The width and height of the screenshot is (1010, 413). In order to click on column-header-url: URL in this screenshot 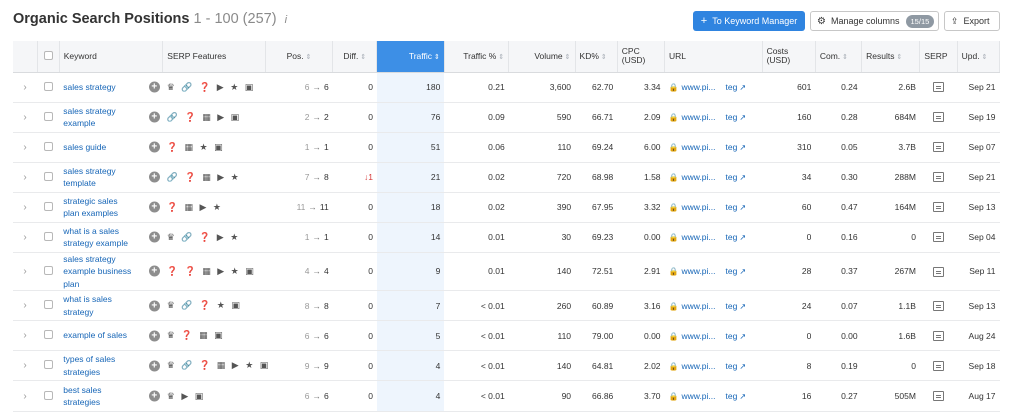, I will do `click(713, 57)`.